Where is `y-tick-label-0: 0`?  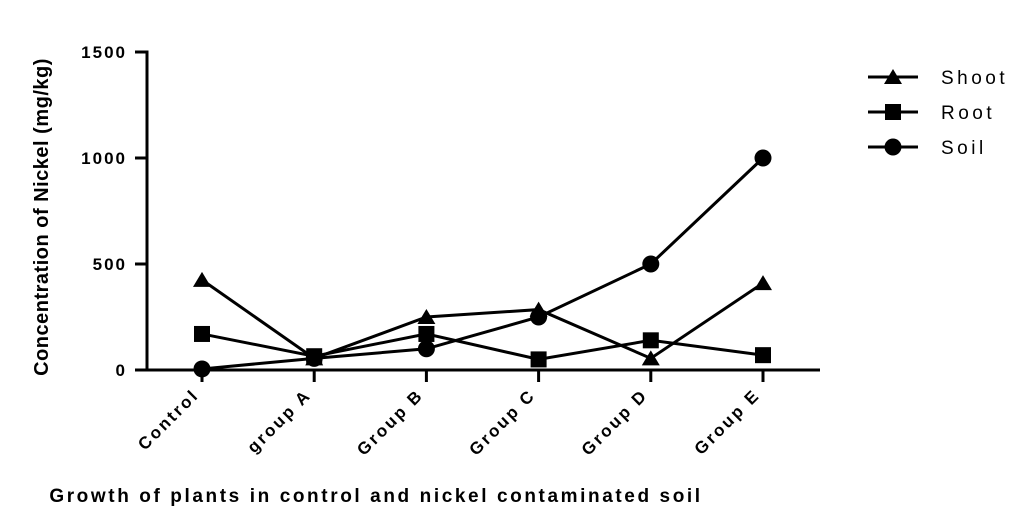 y-tick-label-0: 0 is located at coordinates (121, 370).